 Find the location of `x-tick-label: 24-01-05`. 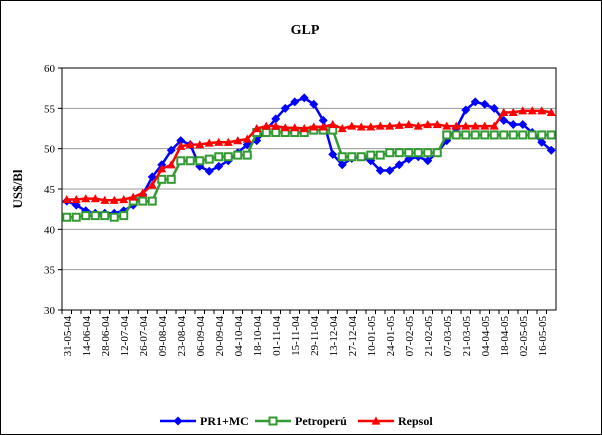

x-tick-label: 24-01-05 is located at coordinates (391, 336).